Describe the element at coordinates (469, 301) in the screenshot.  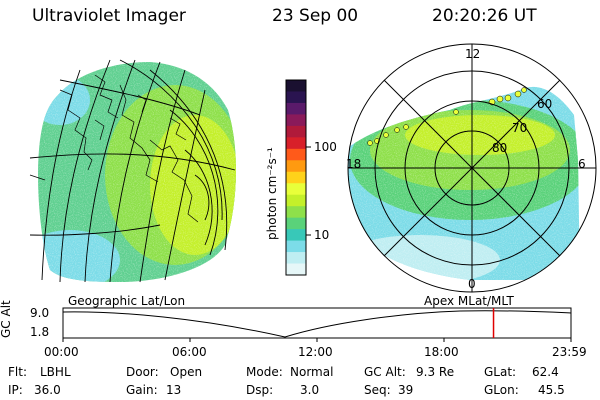
I see `apex-caption: Apex MLat/MLT` at that location.